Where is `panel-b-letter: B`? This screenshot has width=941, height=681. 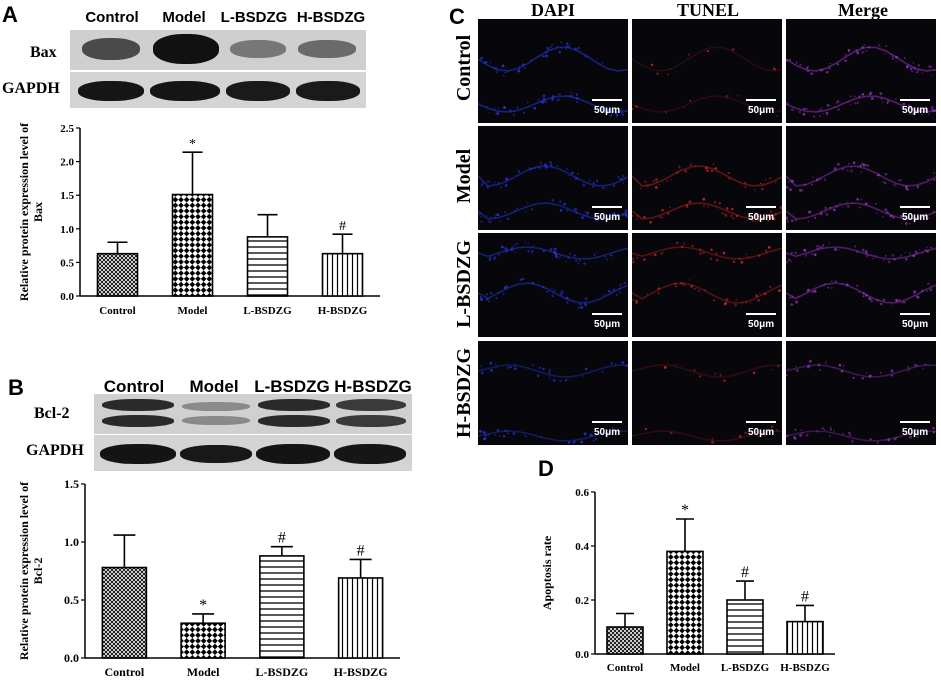 panel-b-letter: B is located at coordinates (16, 387).